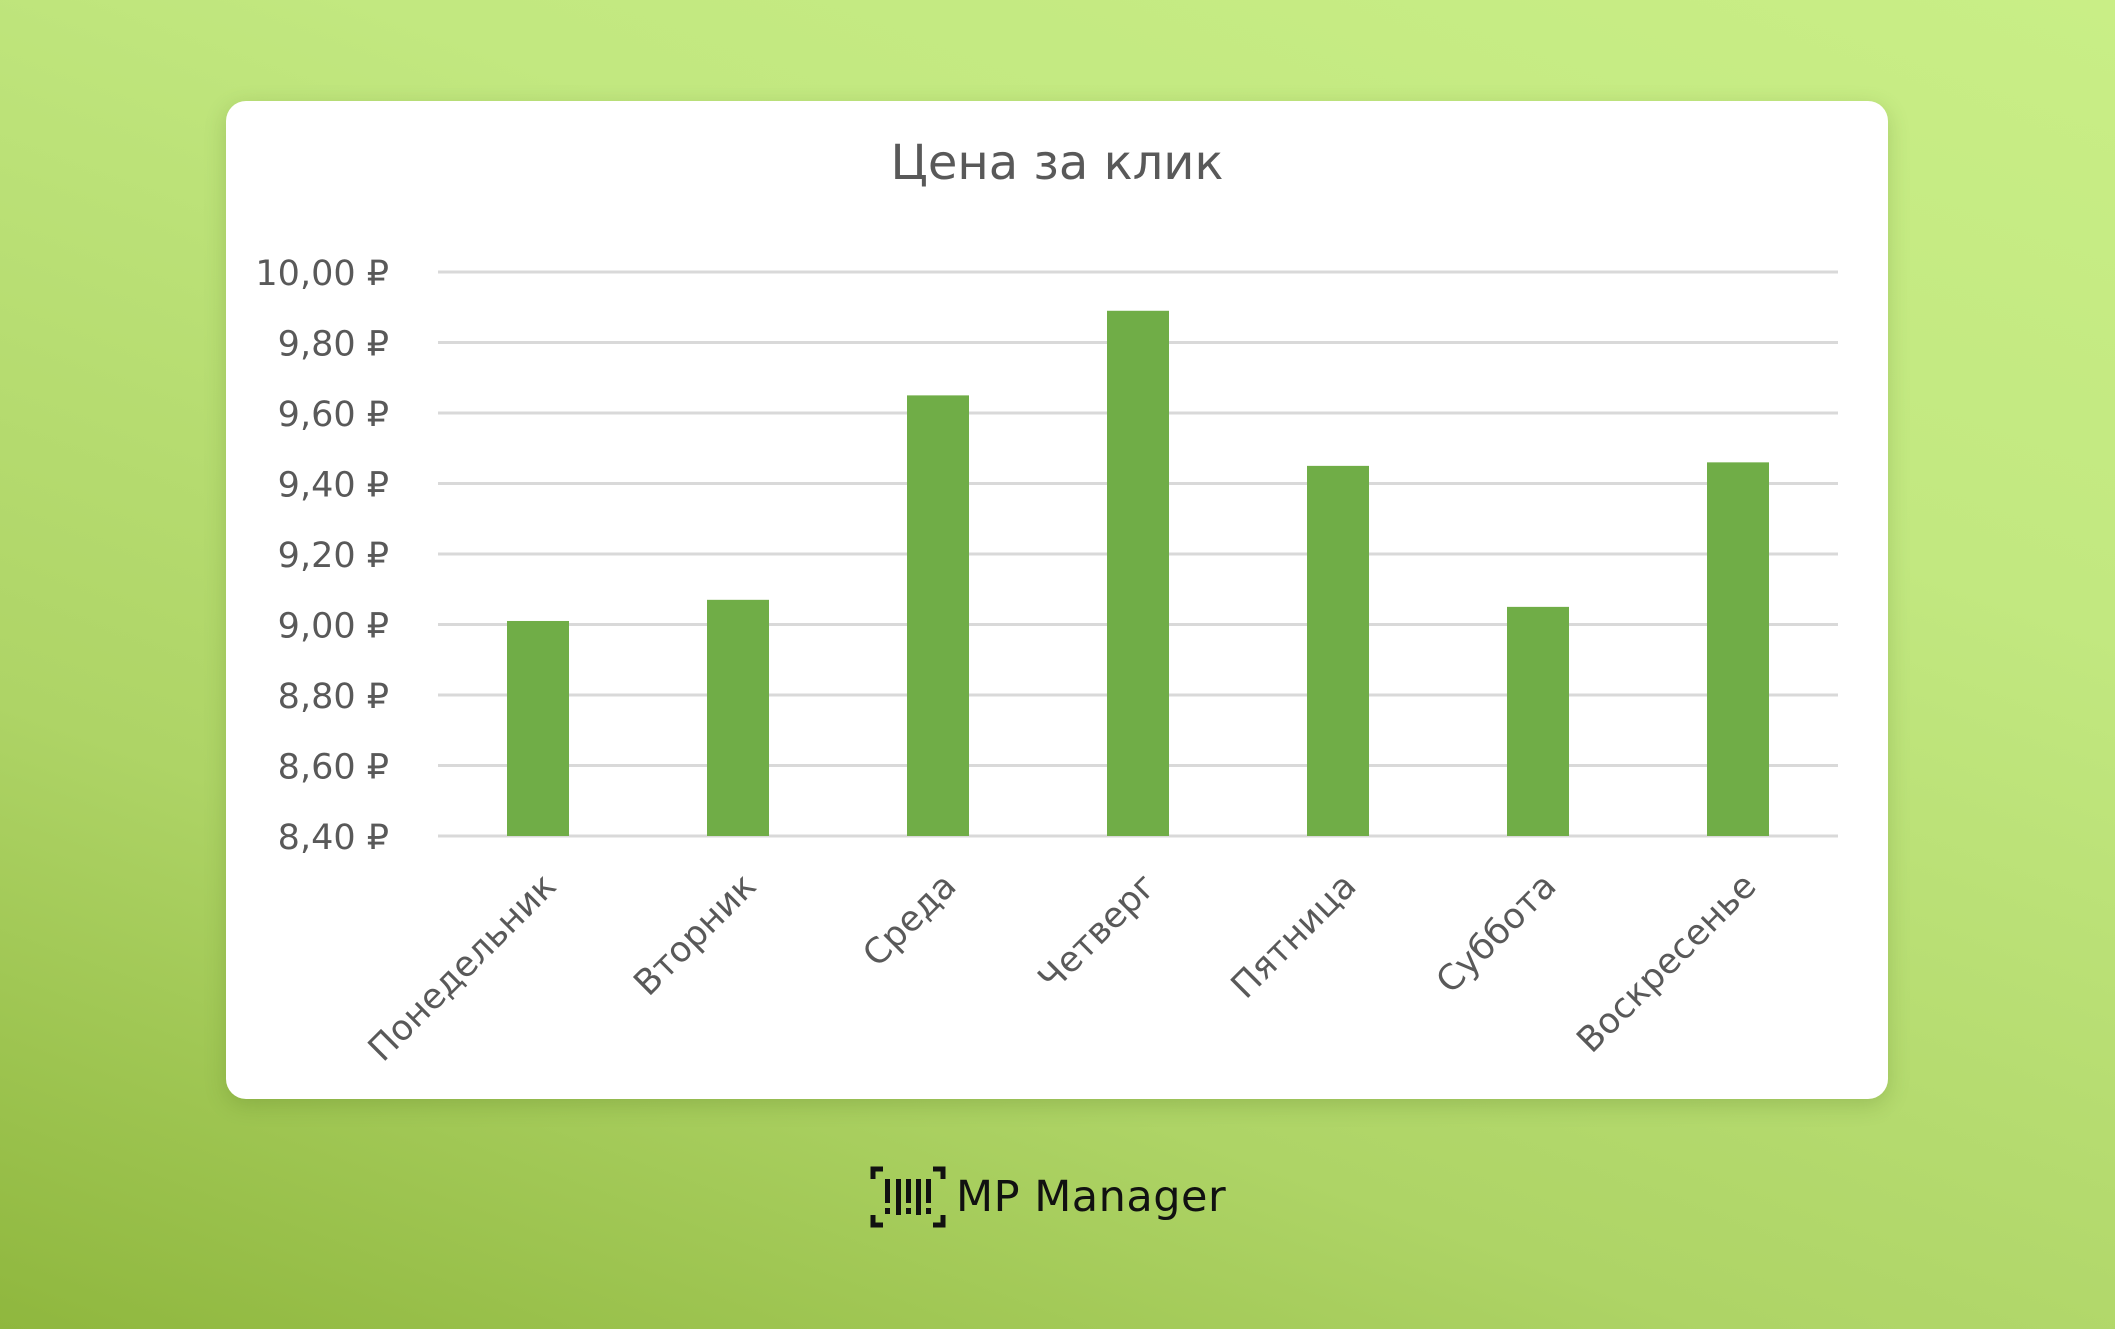 The image size is (2115, 1329). I want to click on brand-footer: MP Manager, so click(1048, 1197).